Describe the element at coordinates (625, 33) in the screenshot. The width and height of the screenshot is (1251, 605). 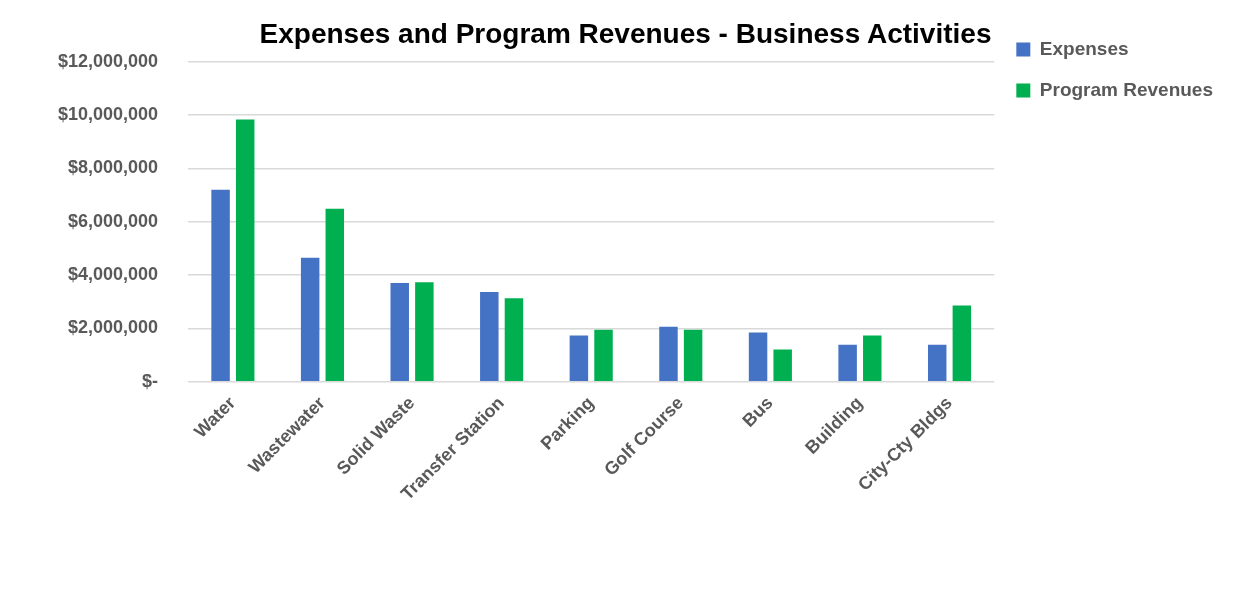
I see `chart-title: Expenses and Program Revenues - Business Activities` at that location.